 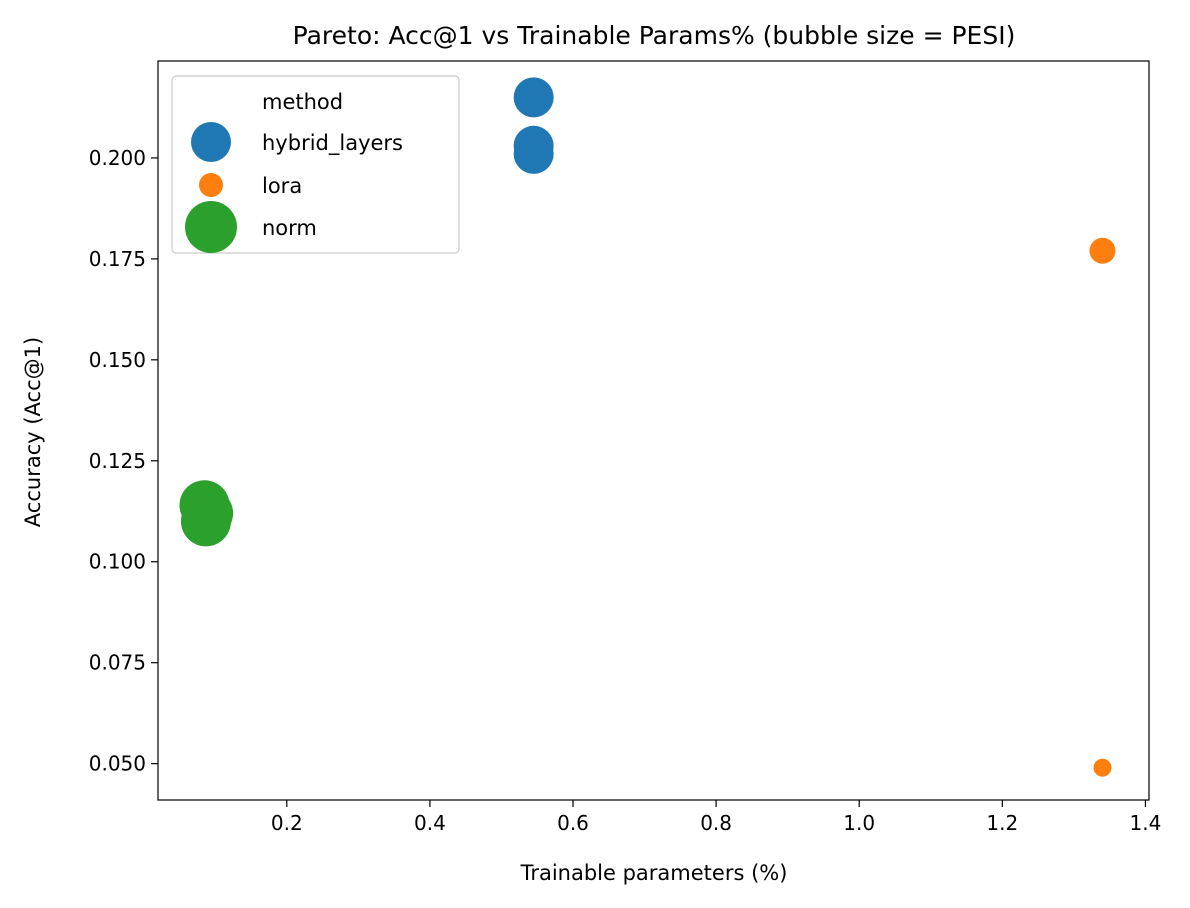 I want to click on x-tick-label: 0.8, so click(x=716, y=823).